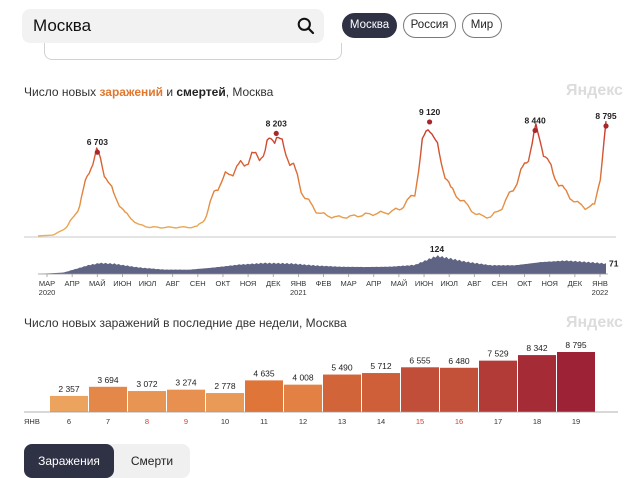 Image resolution: width=640 pixels, height=478 pixels. Describe the element at coordinates (264, 373) in the screenshot. I see `bar-value-label: 4 635` at that location.